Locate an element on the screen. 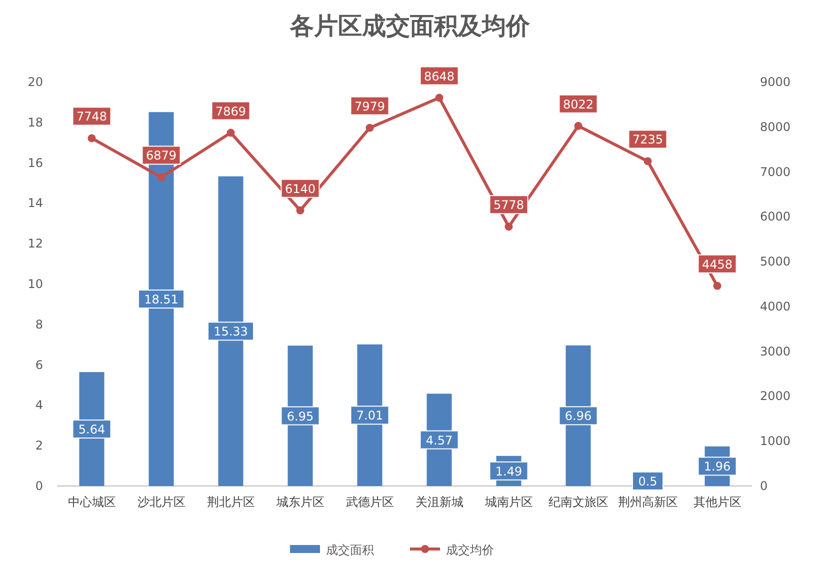 Image resolution: width=820 pixels, height=571 pixels. y-tick-label: 10 is located at coordinates (35, 284).